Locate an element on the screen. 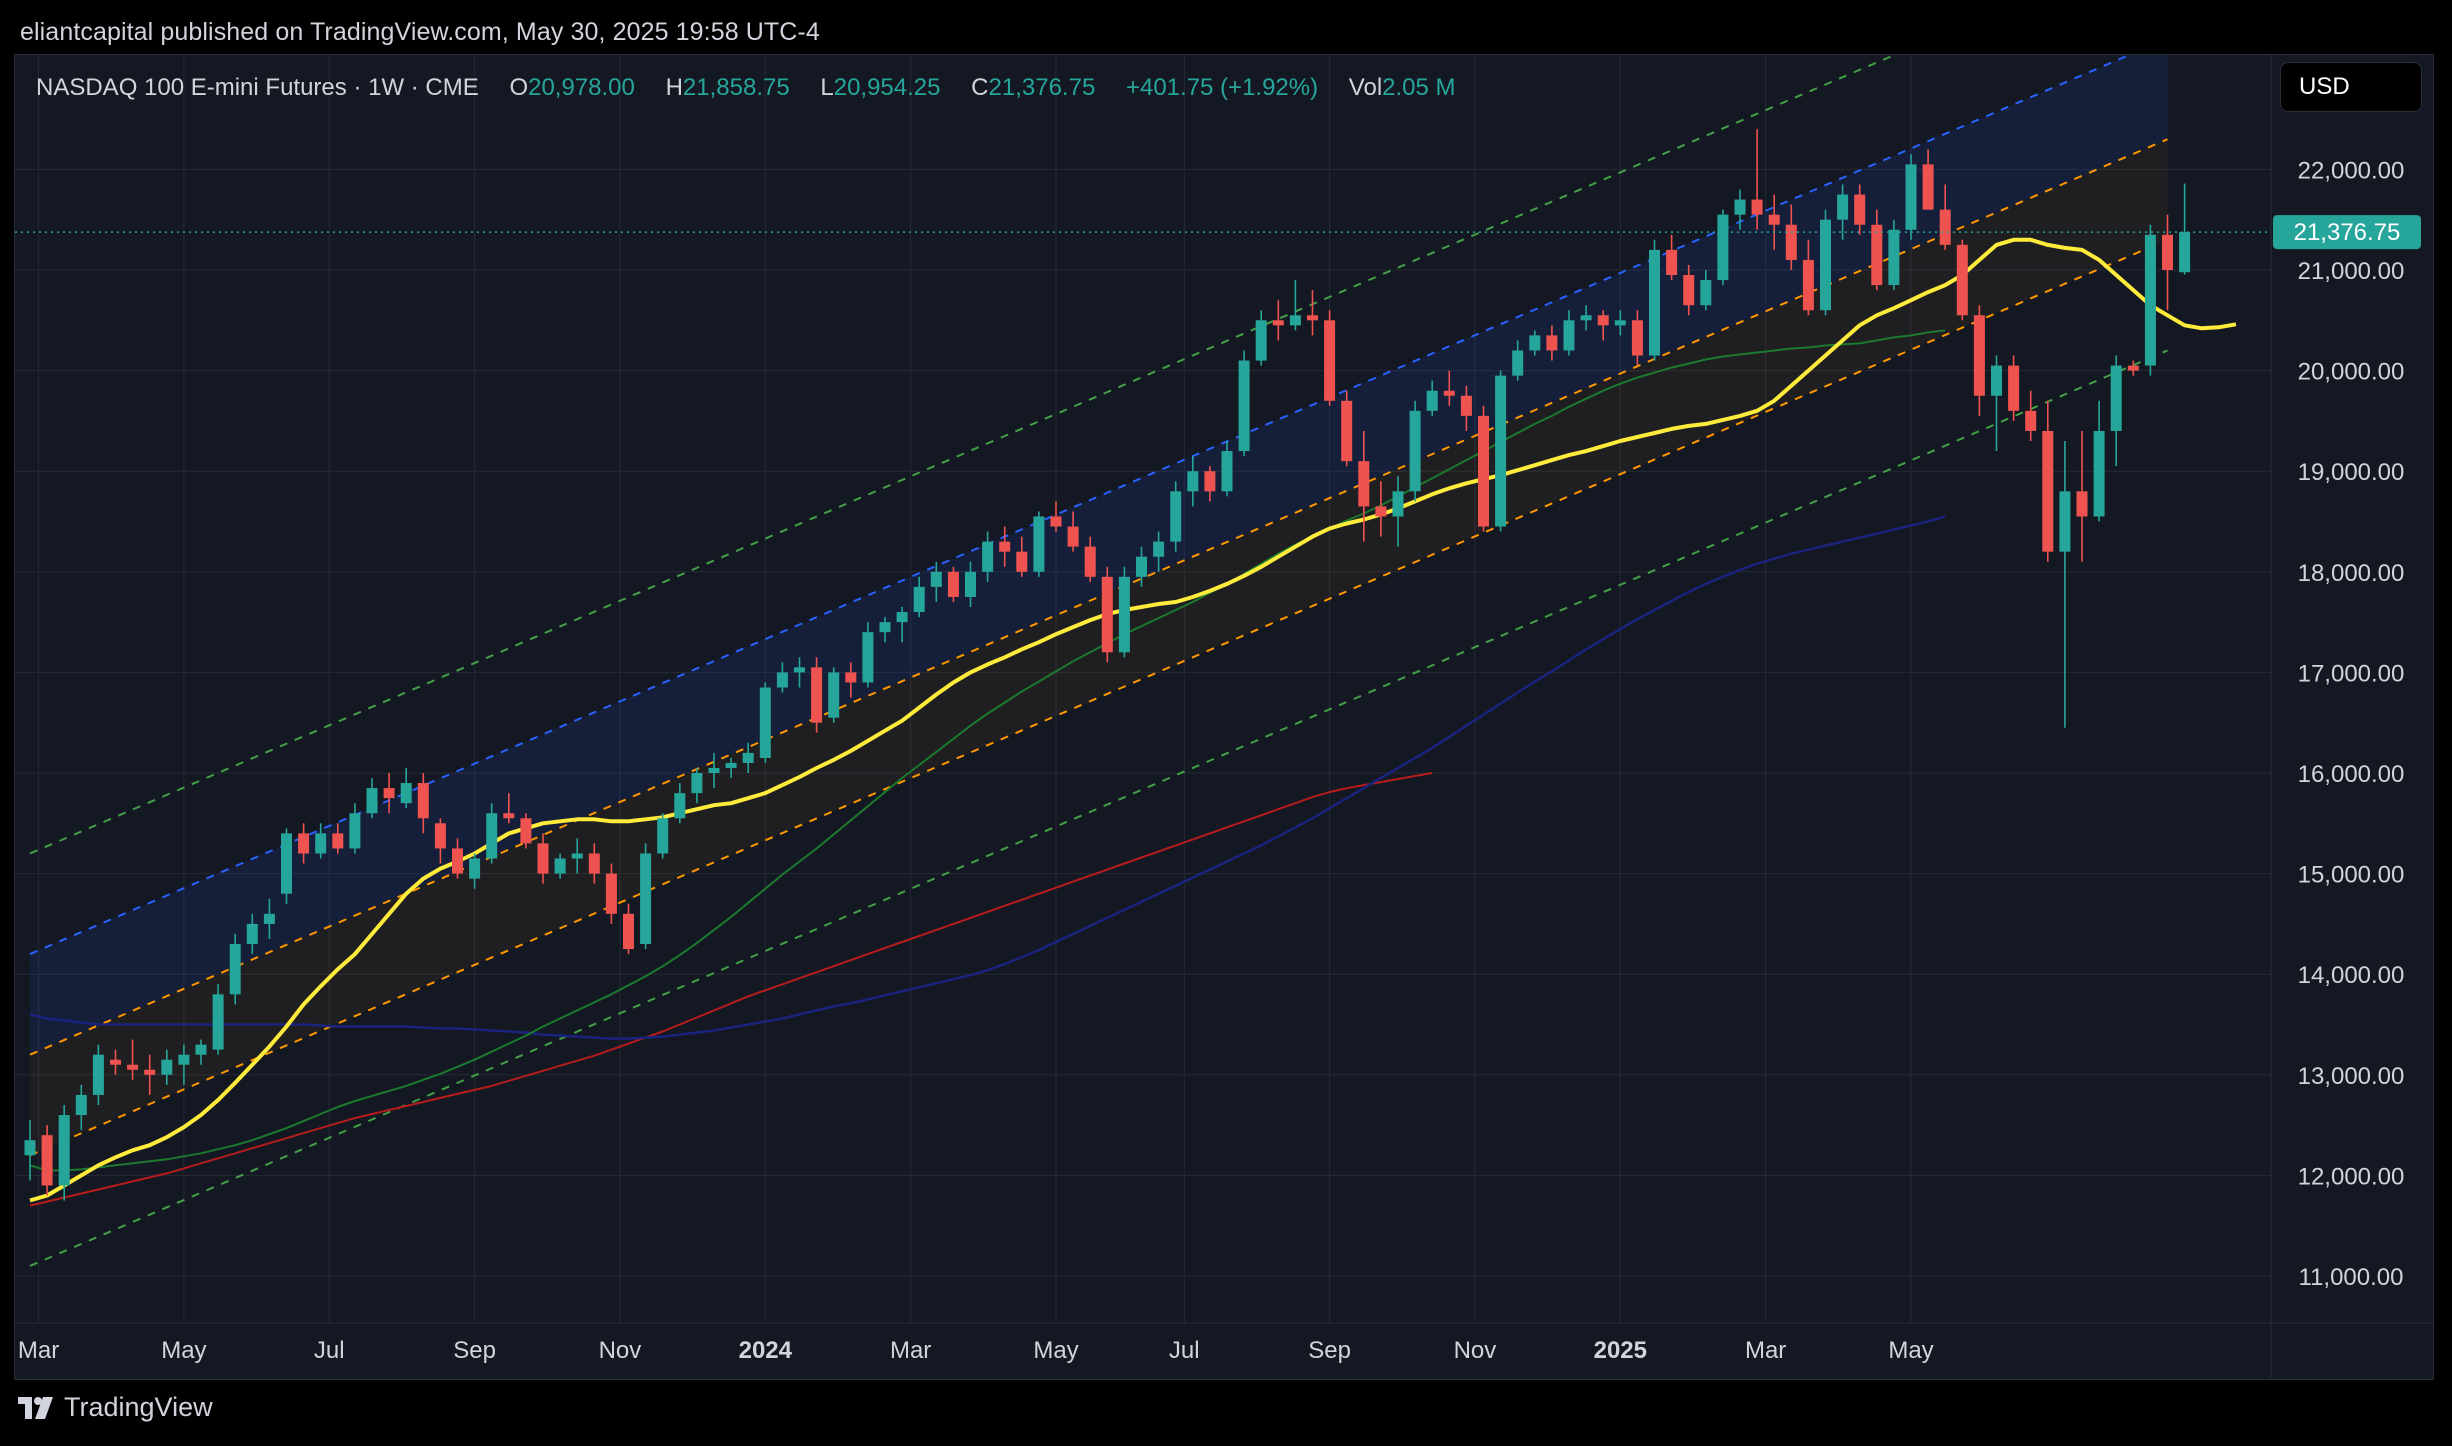  tradingview-logo-icon is located at coordinates (35, 1407).